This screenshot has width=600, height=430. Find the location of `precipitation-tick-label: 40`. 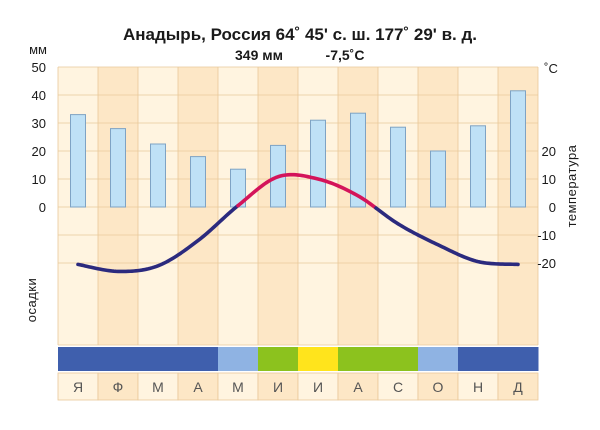

precipitation-tick-label: 40 is located at coordinates (39, 95).